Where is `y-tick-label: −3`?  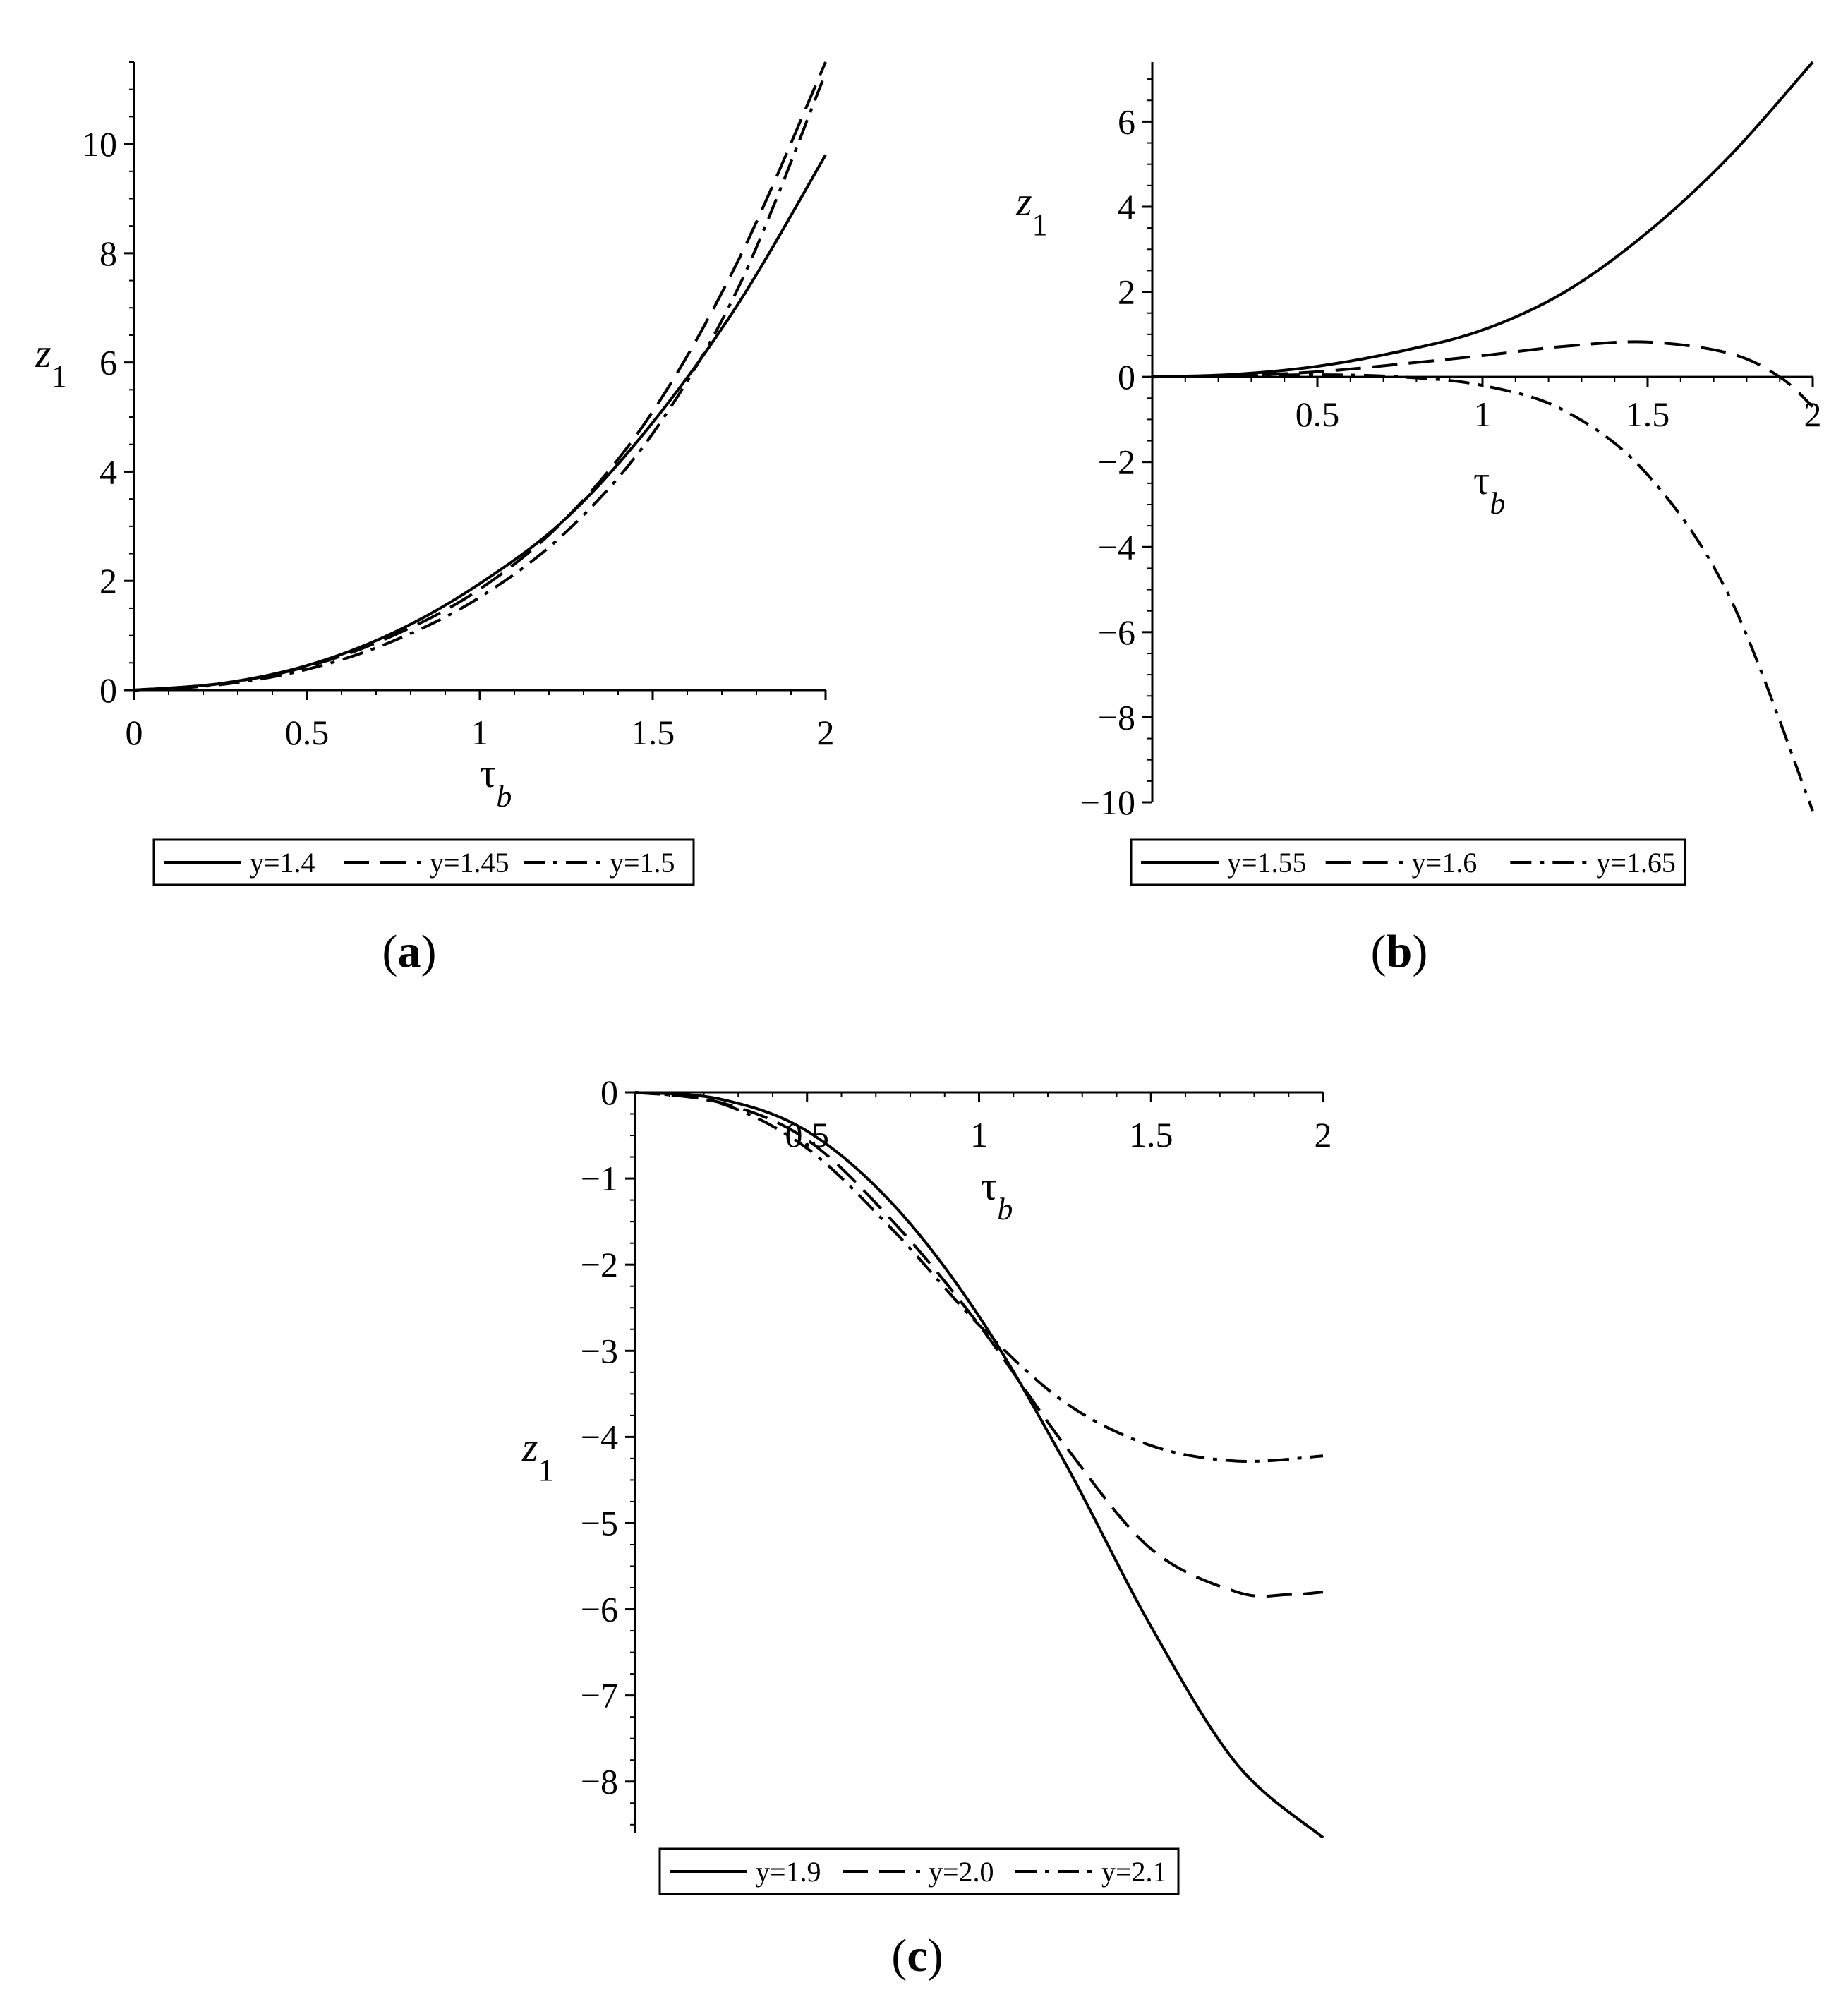
y-tick-label: −3 is located at coordinates (599, 1350).